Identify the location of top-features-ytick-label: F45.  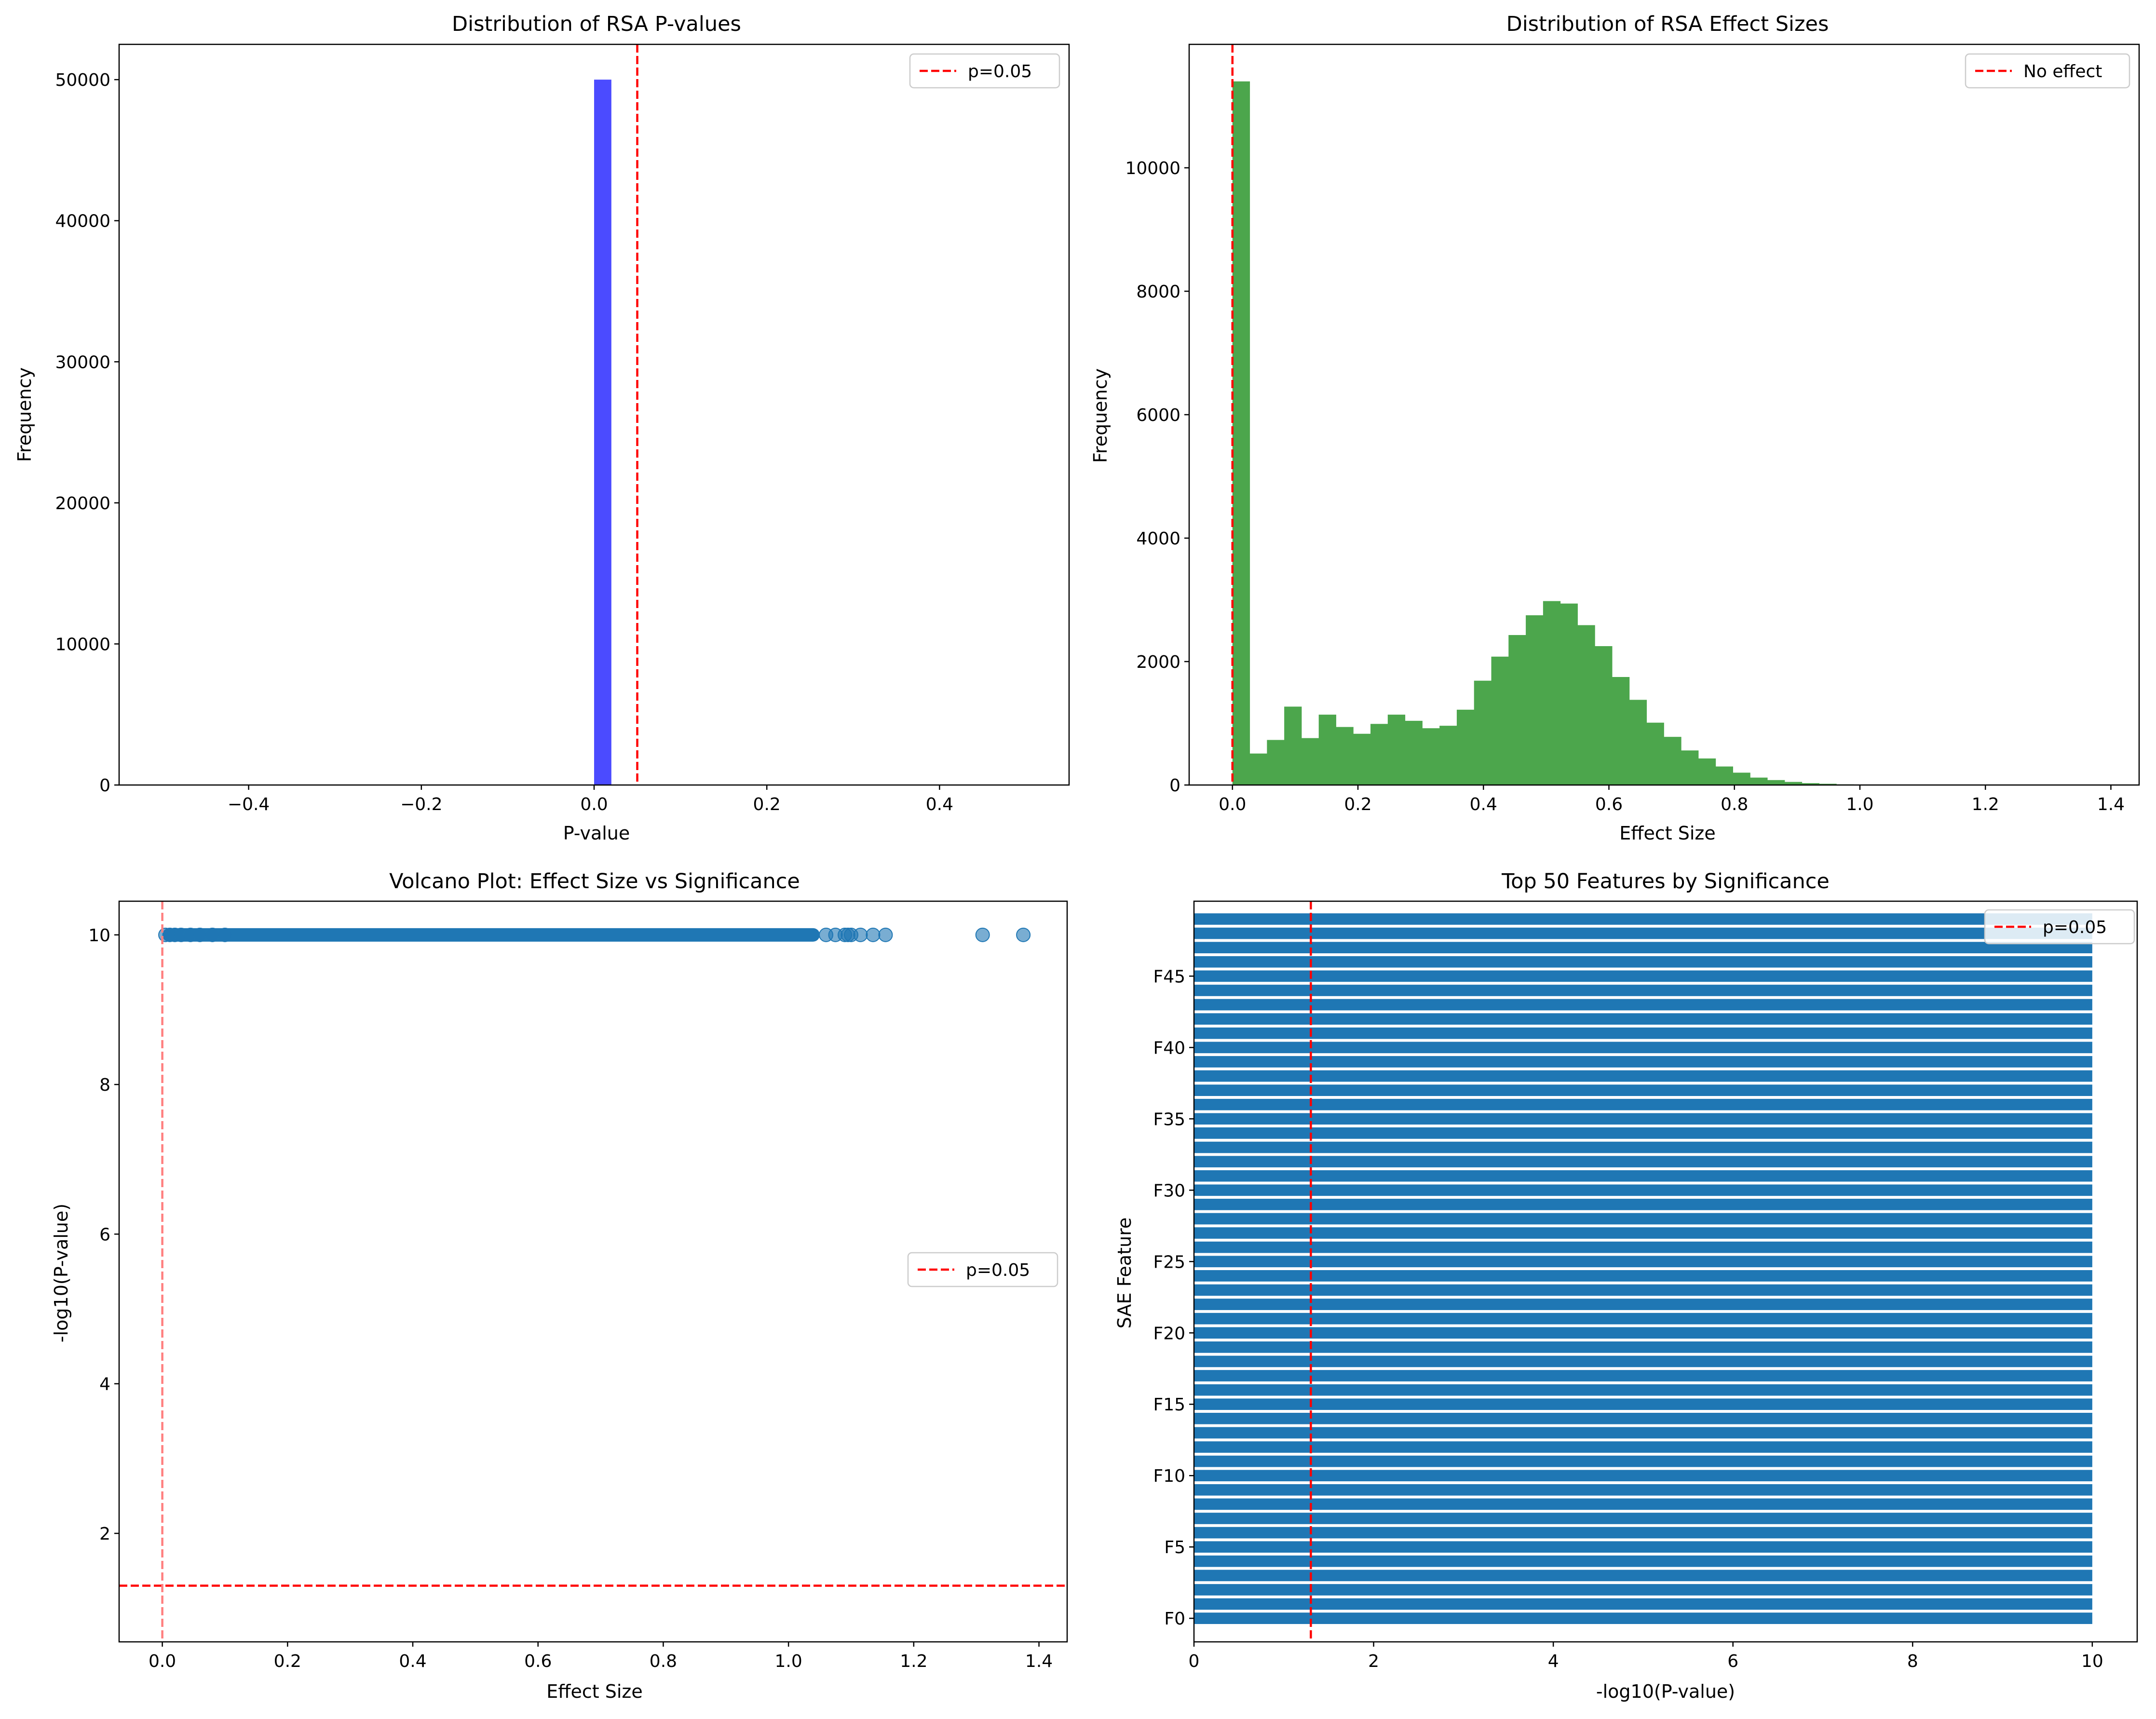
(1169, 977).